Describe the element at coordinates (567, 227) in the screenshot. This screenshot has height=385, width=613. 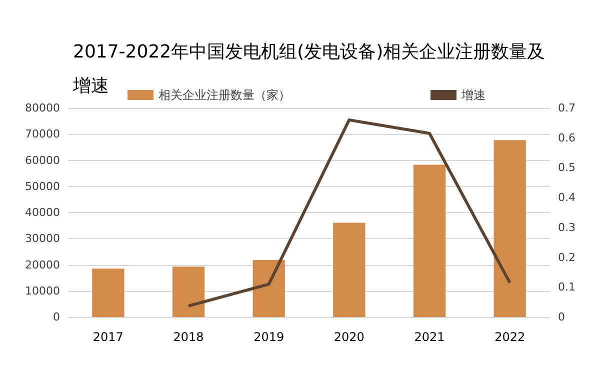
I see `y2-tick-label: 0.3` at that location.